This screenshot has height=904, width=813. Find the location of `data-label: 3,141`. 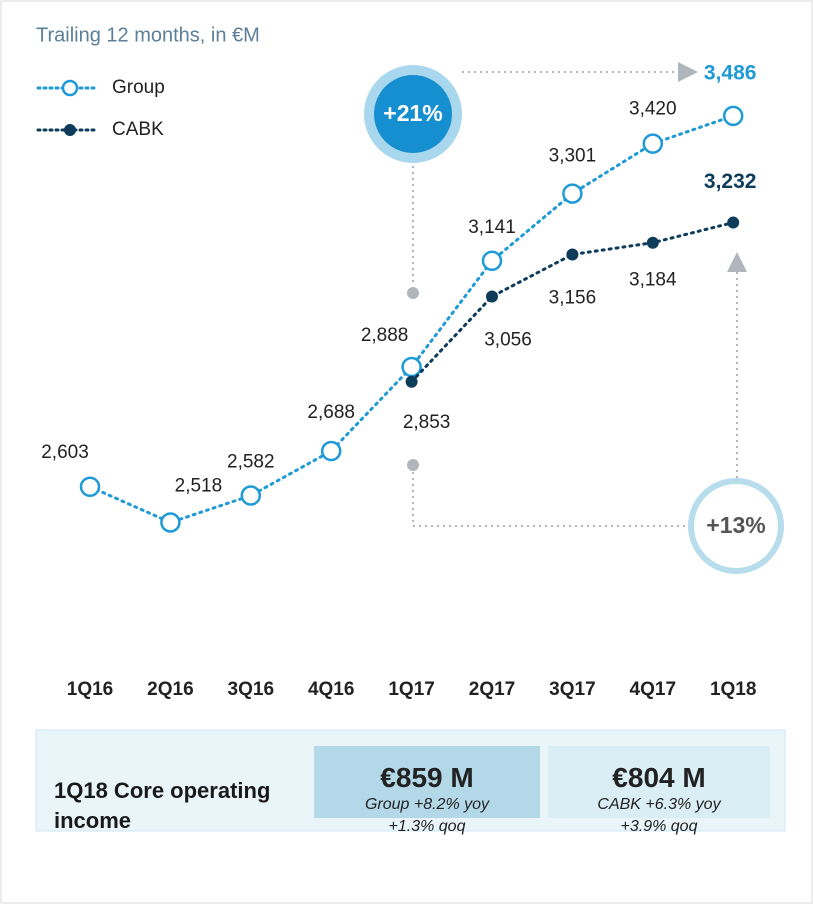

data-label: 3,141 is located at coordinates (492, 227).